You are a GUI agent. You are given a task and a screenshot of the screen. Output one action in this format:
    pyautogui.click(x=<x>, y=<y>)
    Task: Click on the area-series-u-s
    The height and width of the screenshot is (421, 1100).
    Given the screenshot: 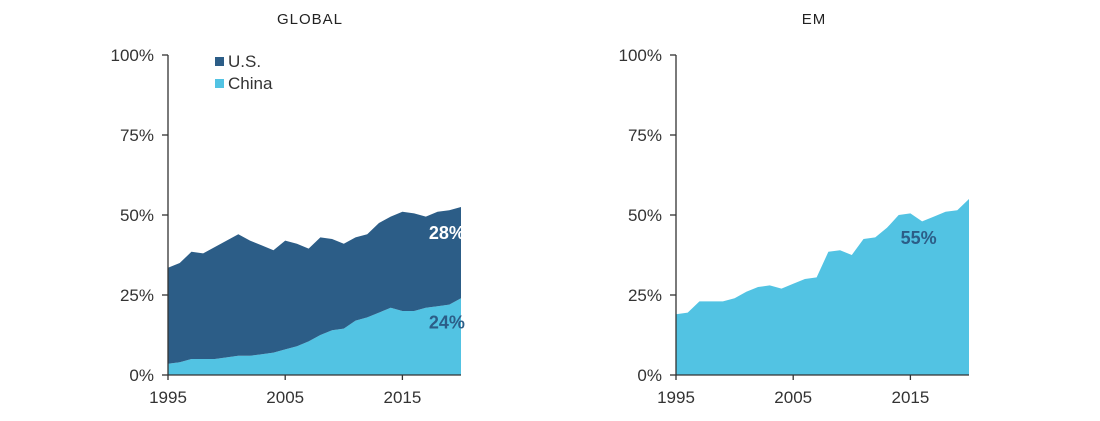 What is the action you would take?
    pyautogui.click(x=314, y=285)
    